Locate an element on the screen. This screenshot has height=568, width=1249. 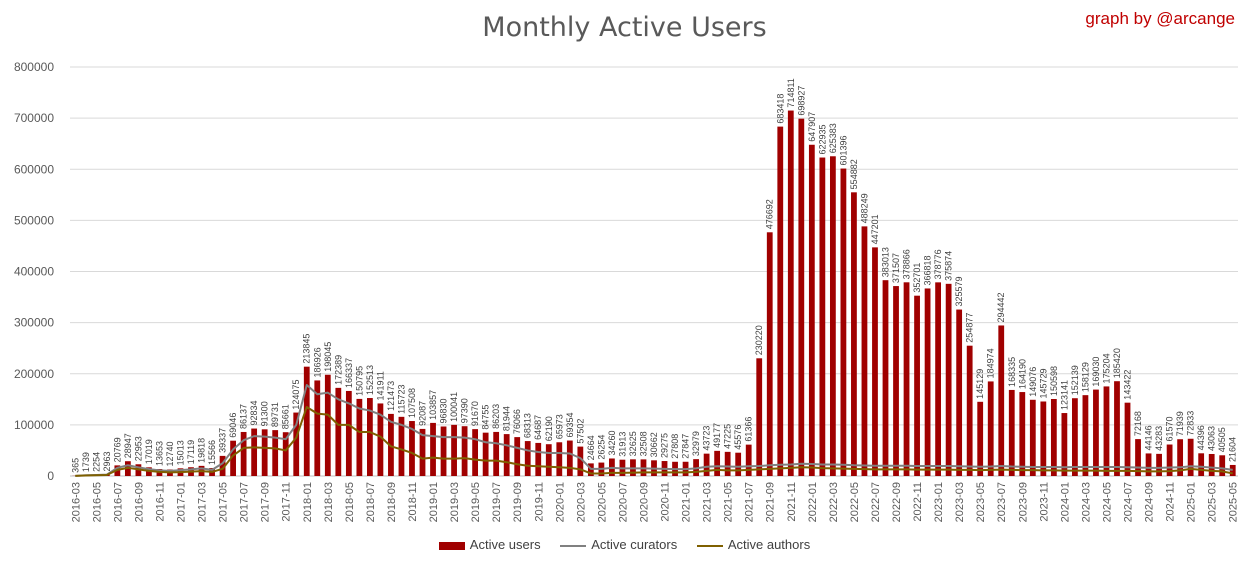
x-tick-label: 2017-05 is located at coordinates (224, 502).